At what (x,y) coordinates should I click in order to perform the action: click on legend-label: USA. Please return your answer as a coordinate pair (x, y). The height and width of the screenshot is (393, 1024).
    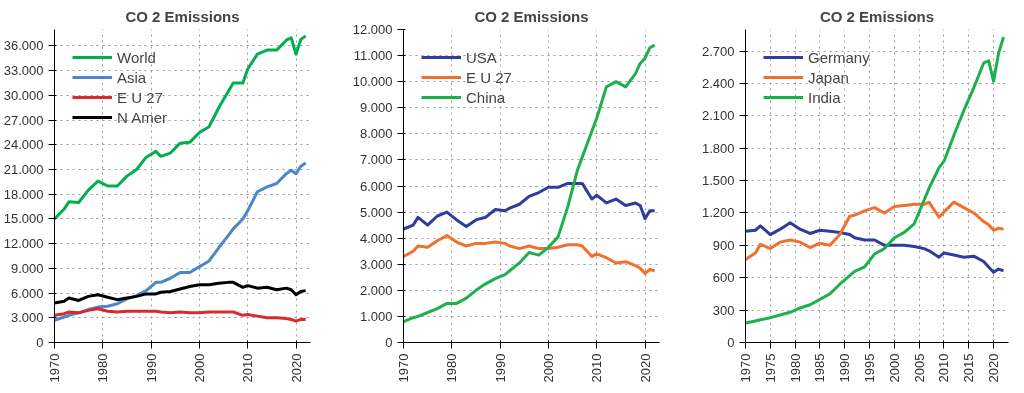
    Looking at the image, I should click on (481, 57).